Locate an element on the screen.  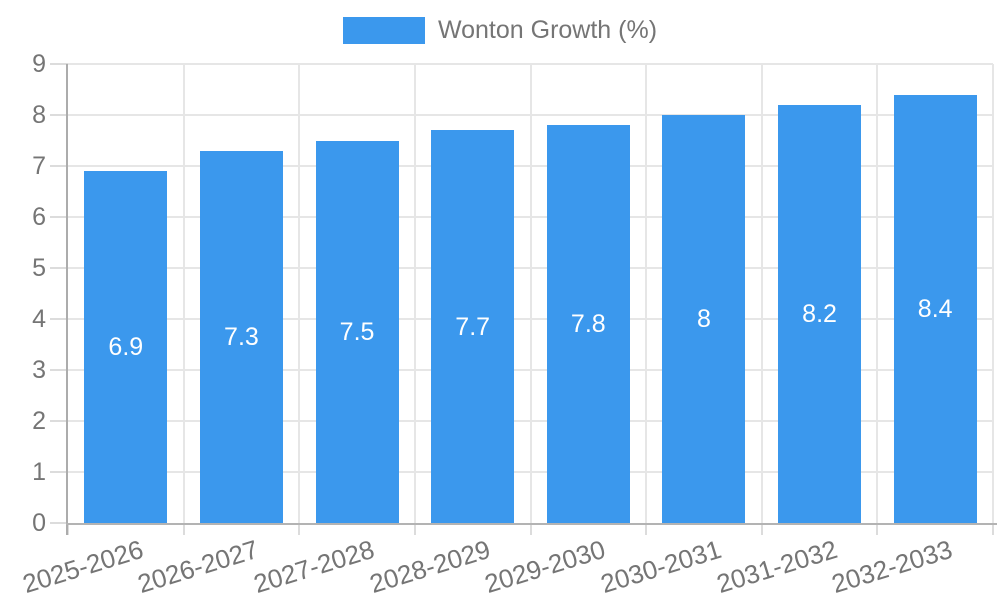
bar-value-label: 6.9 is located at coordinates (126, 347).